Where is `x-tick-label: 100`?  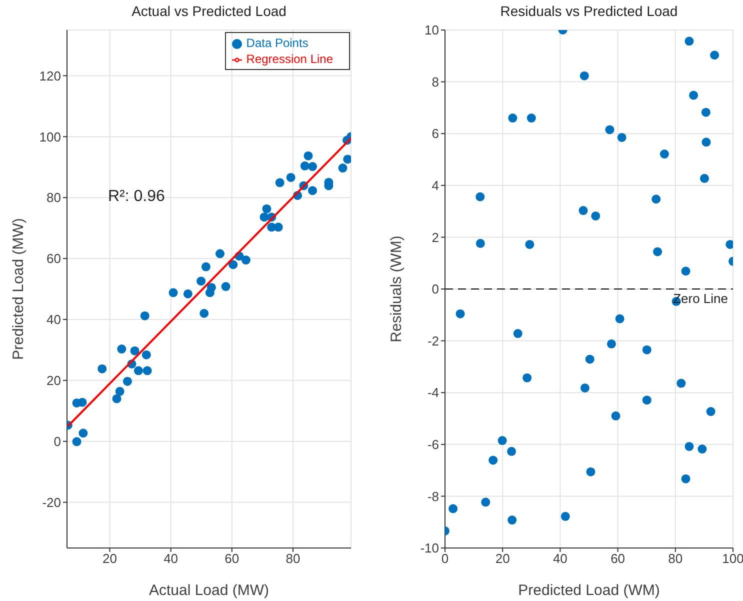
x-tick-label: 100 is located at coordinates (732, 558).